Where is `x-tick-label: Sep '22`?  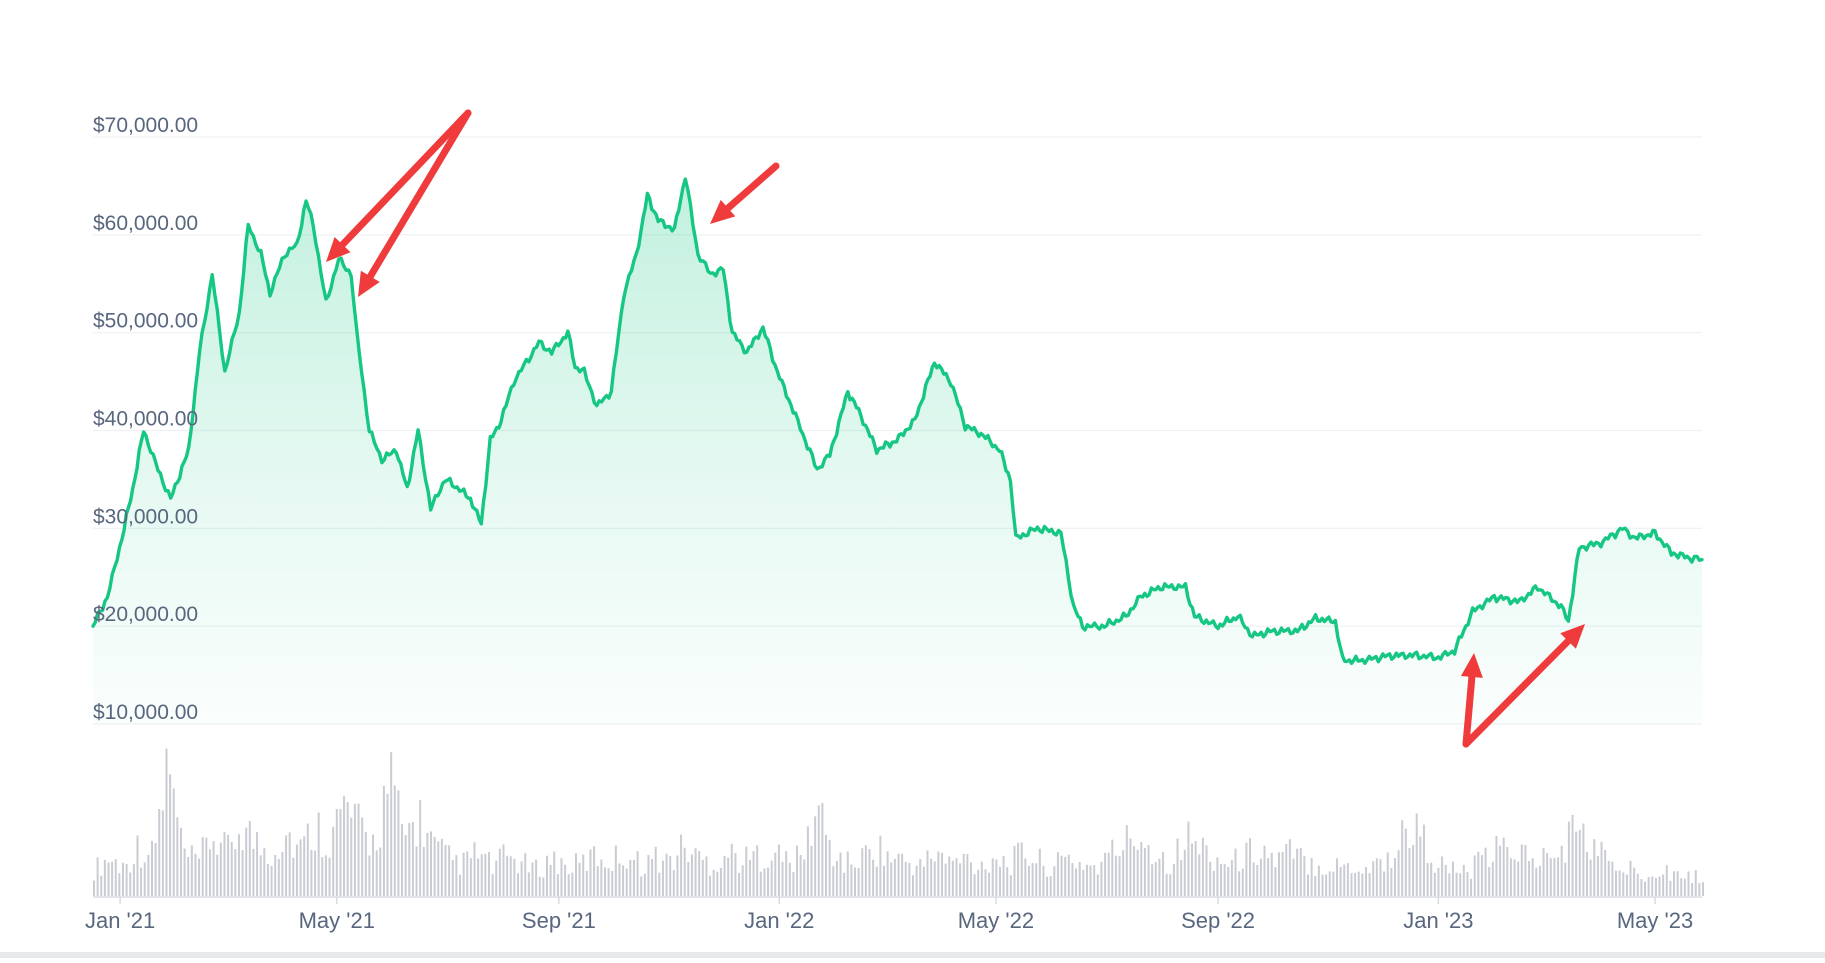
x-tick-label: Sep '22 is located at coordinates (1218, 920).